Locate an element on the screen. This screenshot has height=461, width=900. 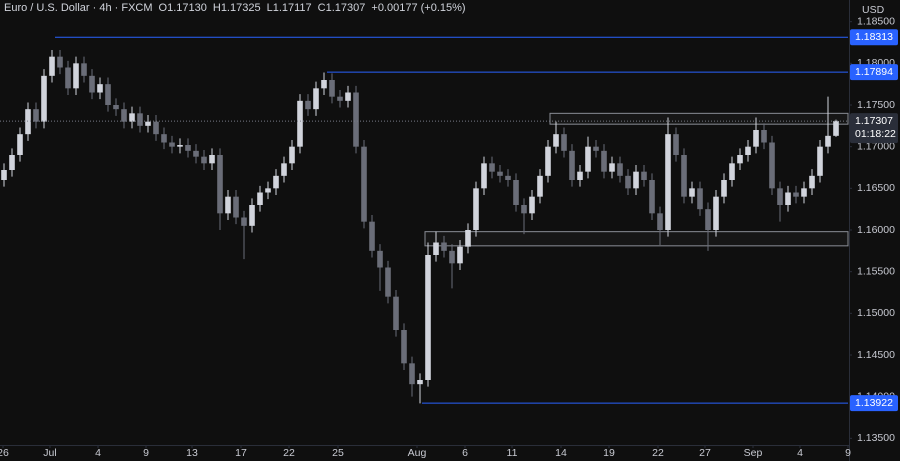
x-tick-label: 25 is located at coordinates (338, 453).